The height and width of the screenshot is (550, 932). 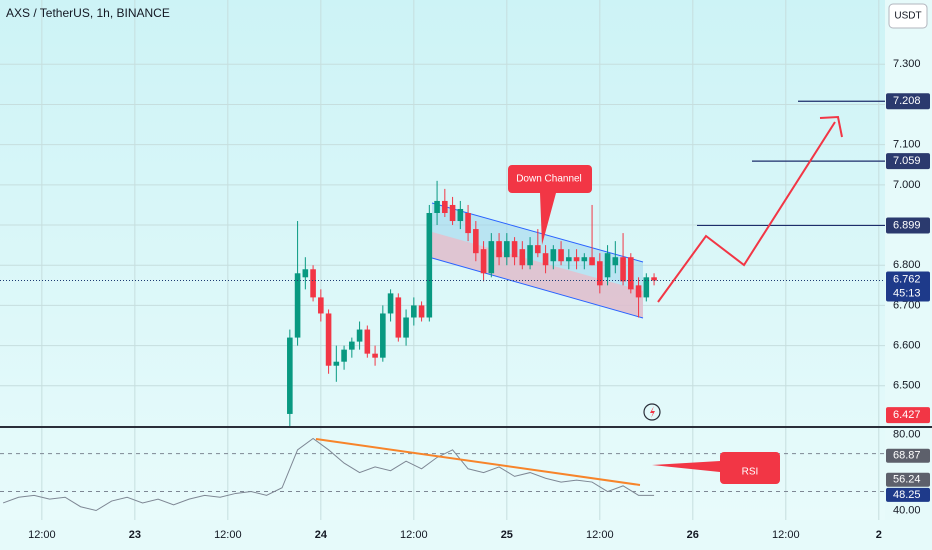 I want to click on price-level-label: 7.208, so click(x=907, y=101).